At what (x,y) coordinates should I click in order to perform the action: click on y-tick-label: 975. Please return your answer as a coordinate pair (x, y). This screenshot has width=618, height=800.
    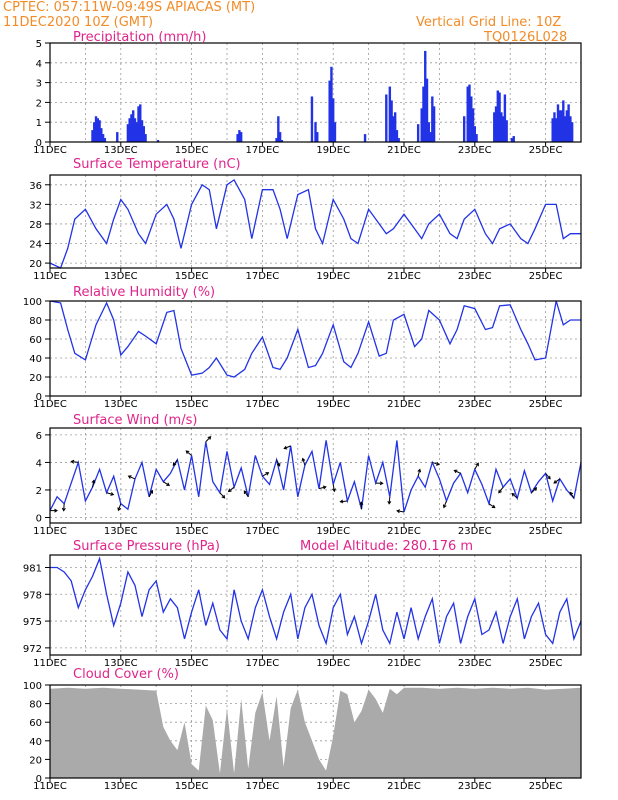
    Looking at the image, I should click on (32, 622).